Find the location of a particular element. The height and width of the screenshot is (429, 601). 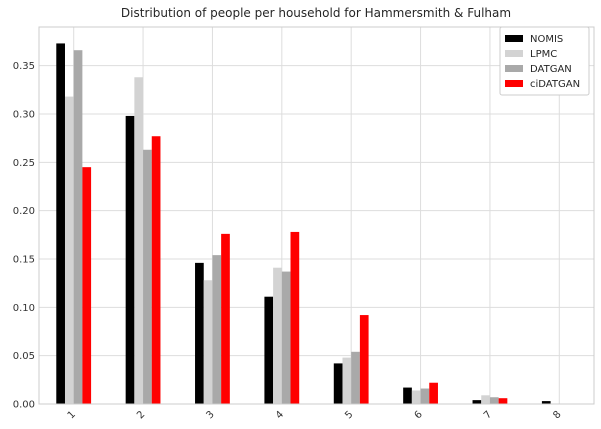

legend-swatch-datgan is located at coordinates (514, 68).